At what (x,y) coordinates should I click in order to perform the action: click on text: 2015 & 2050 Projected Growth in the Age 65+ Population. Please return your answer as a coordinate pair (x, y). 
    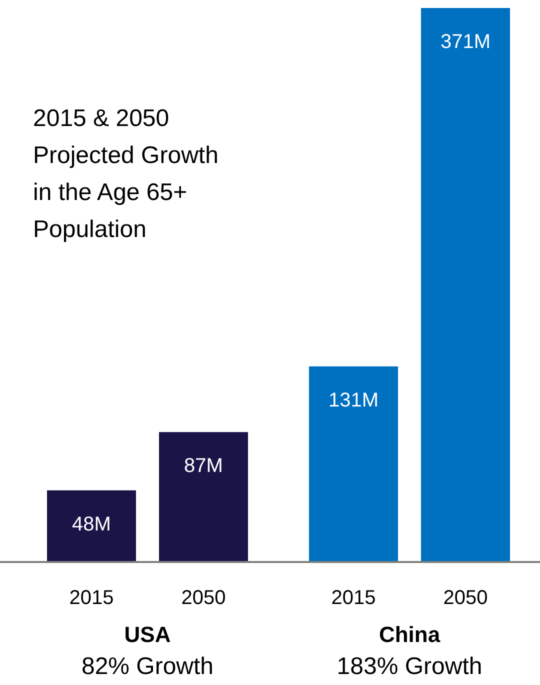
    Looking at the image, I should click on (125, 174).